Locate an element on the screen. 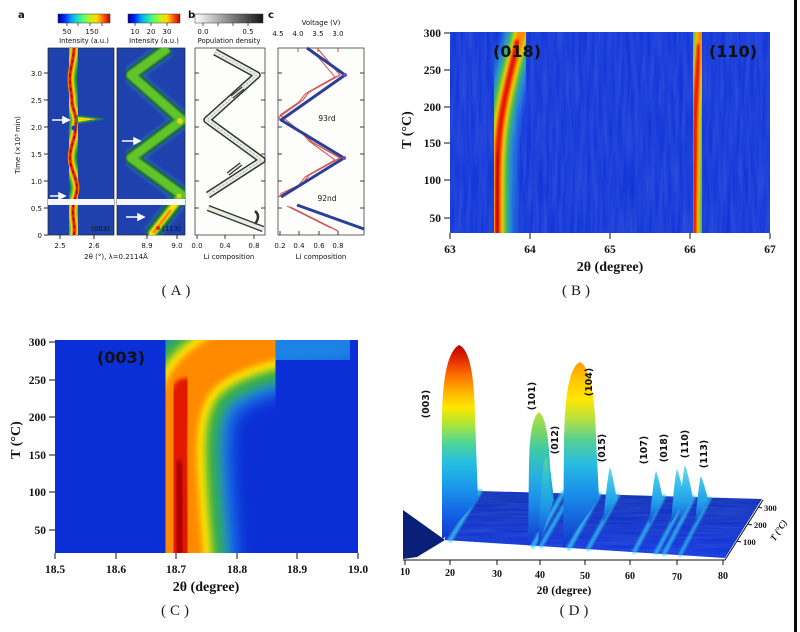 This screenshot has height=632, width=800. D-xtick-10: 10 is located at coordinates (405, 572).